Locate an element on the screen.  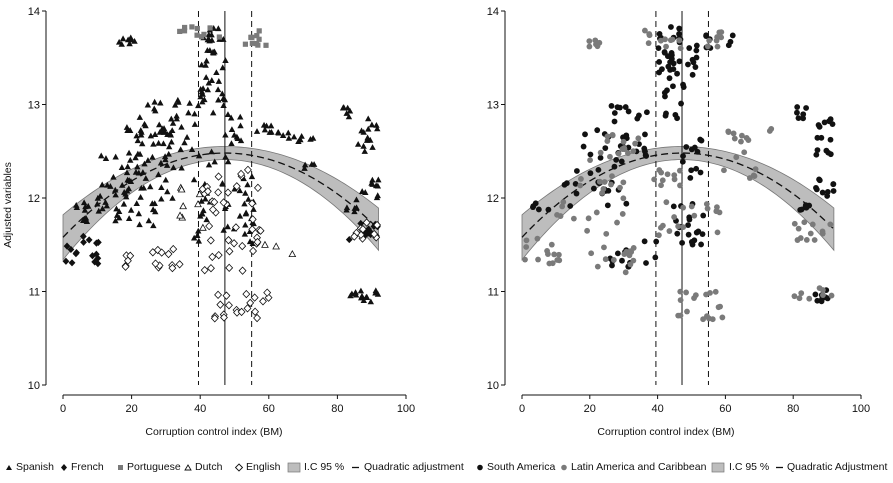
point-dutch is located at coordinates (183, 206).